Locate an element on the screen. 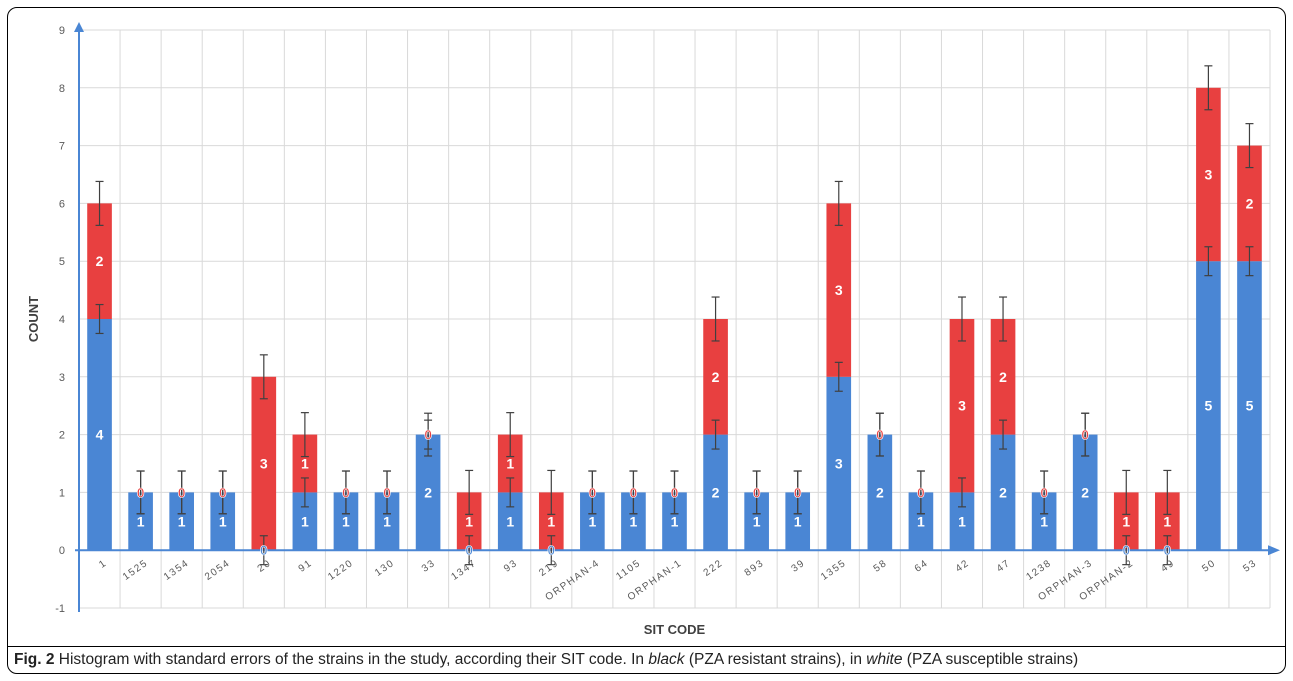 The image size is (1293, 681). y-tick-label: 7 is located at coordinates (62, 147).